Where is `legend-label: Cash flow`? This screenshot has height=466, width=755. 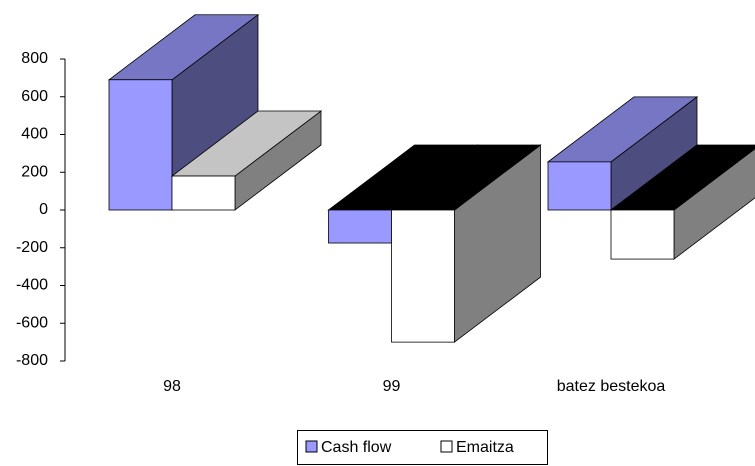 legend-label: Cash flow is located at coordinates (356, 447).